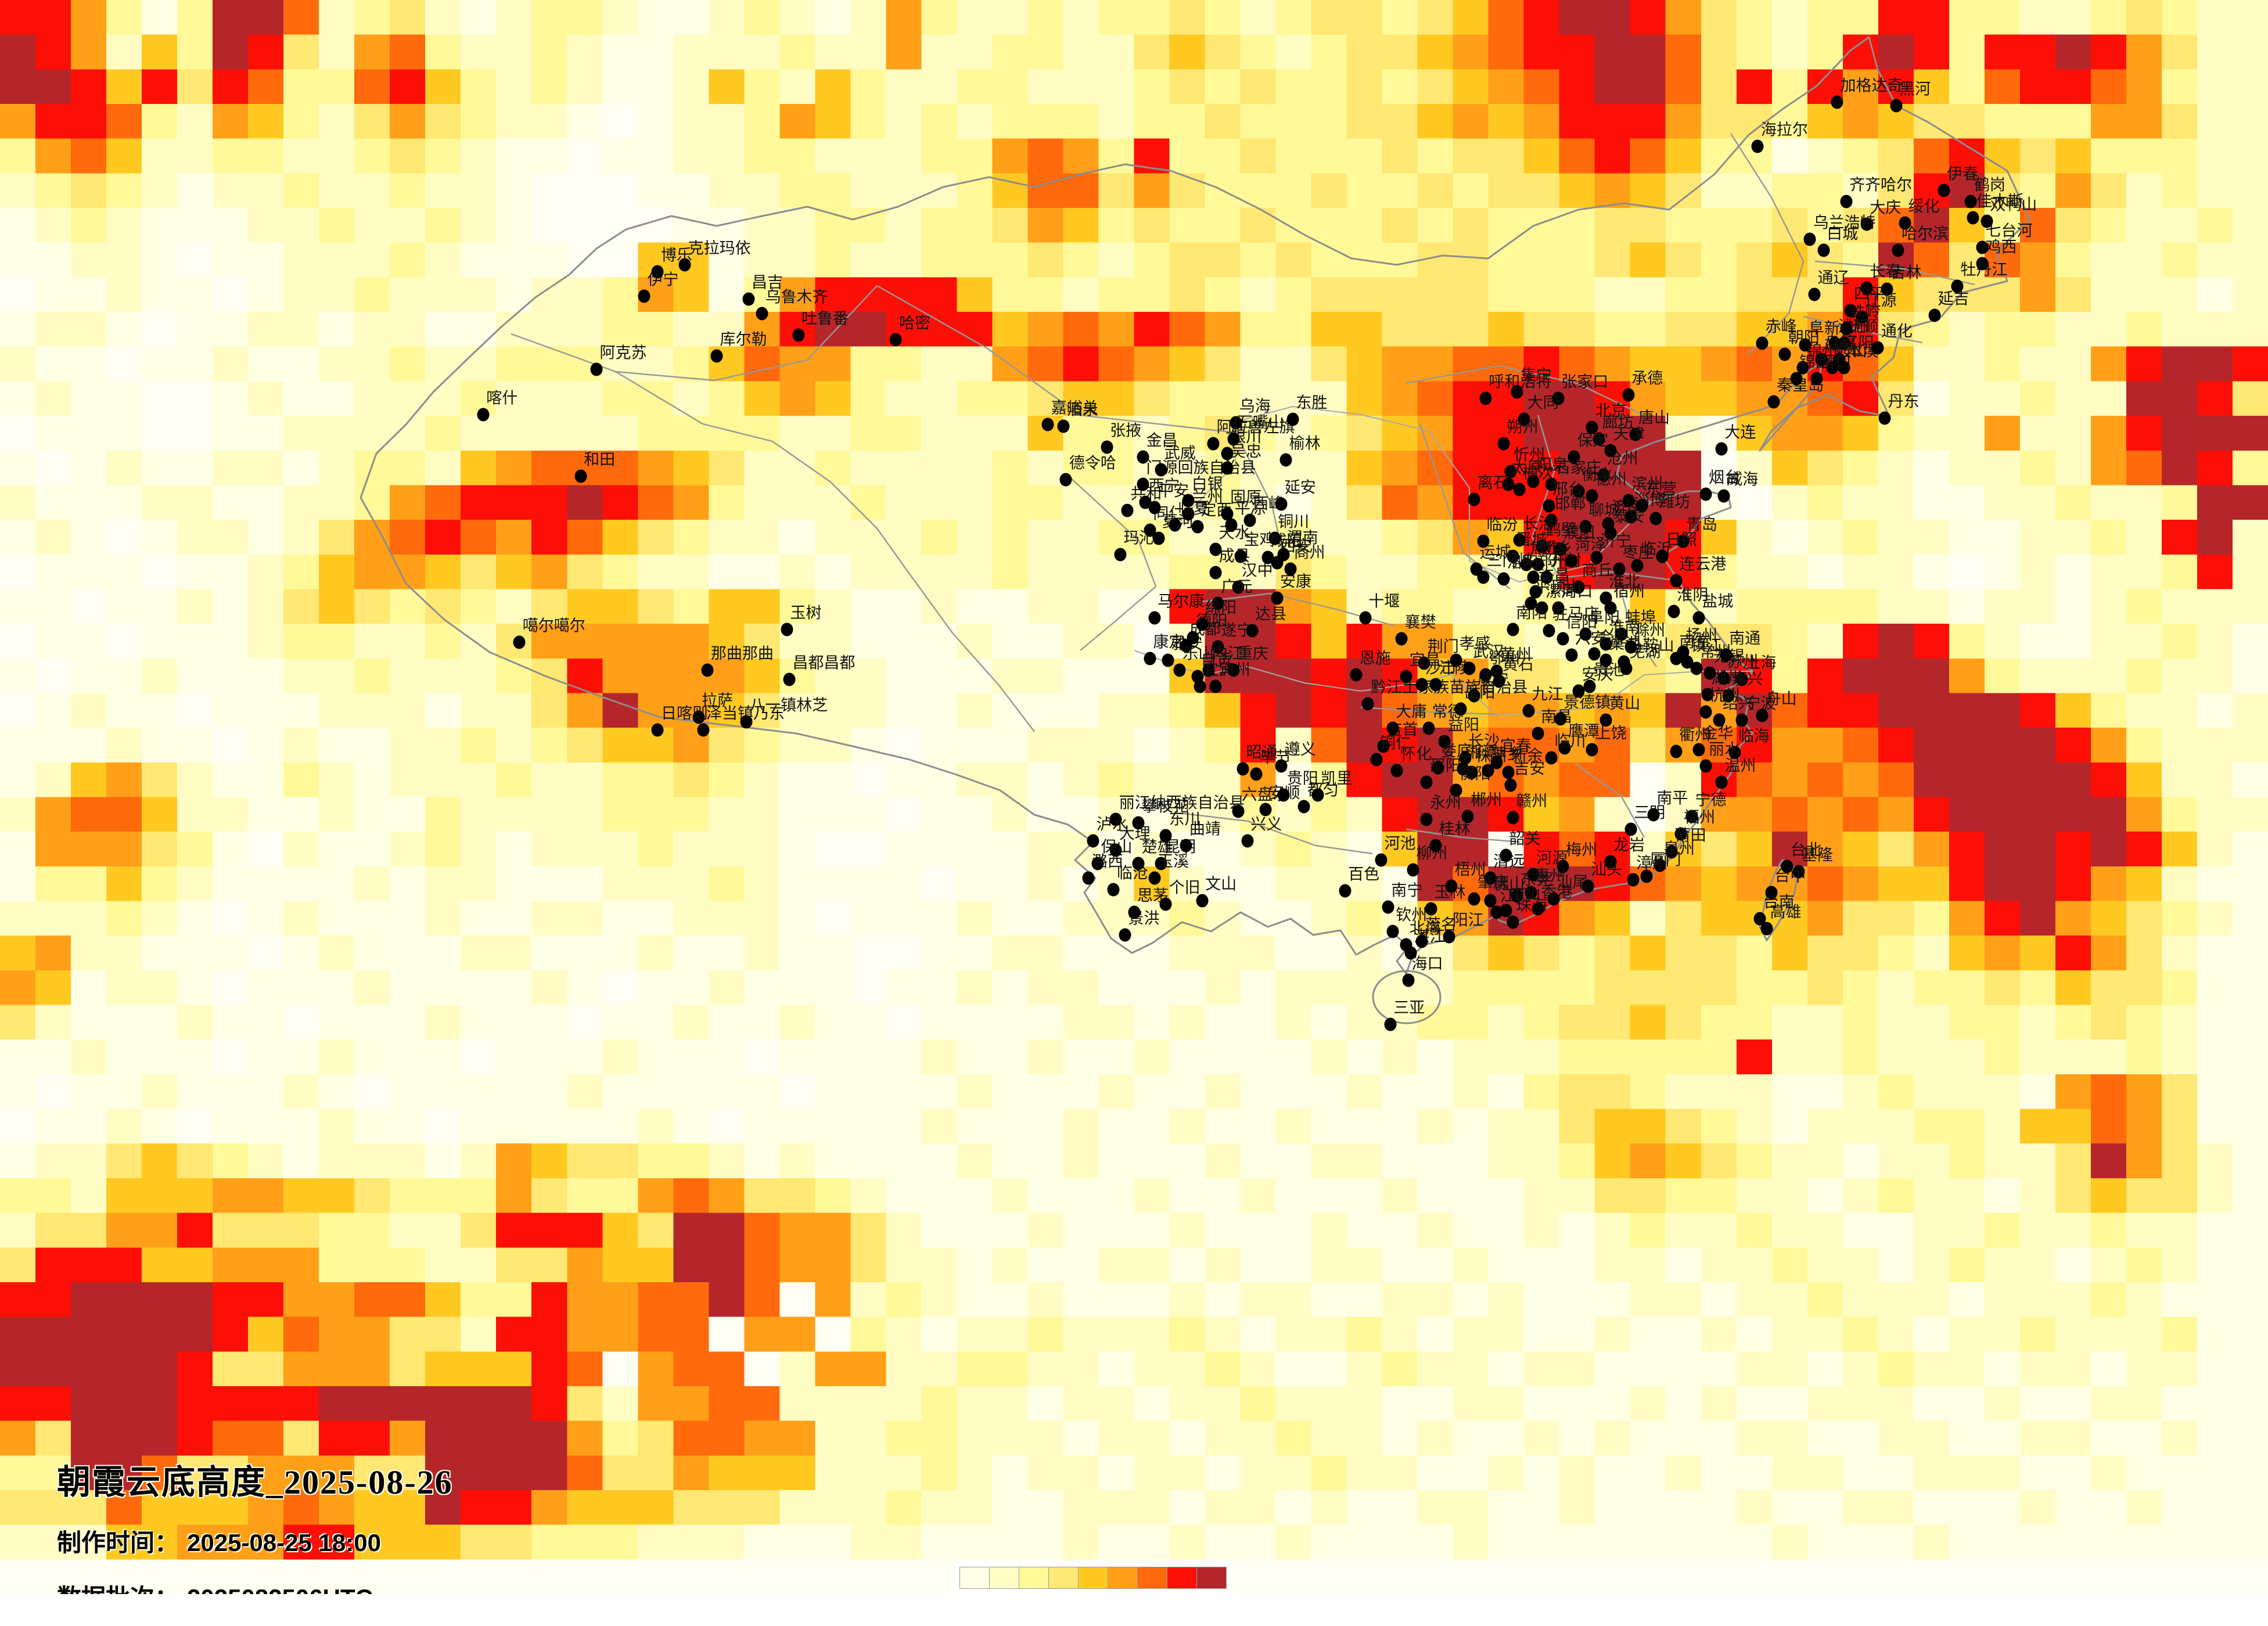  I want to click on city-label: 通化, so click(1897, 331).